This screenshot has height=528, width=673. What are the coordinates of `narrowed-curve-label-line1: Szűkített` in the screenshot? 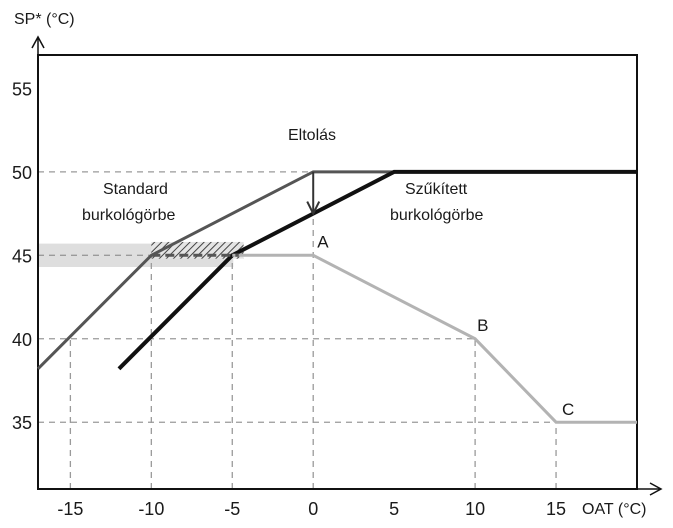 It's located at (436, 189).